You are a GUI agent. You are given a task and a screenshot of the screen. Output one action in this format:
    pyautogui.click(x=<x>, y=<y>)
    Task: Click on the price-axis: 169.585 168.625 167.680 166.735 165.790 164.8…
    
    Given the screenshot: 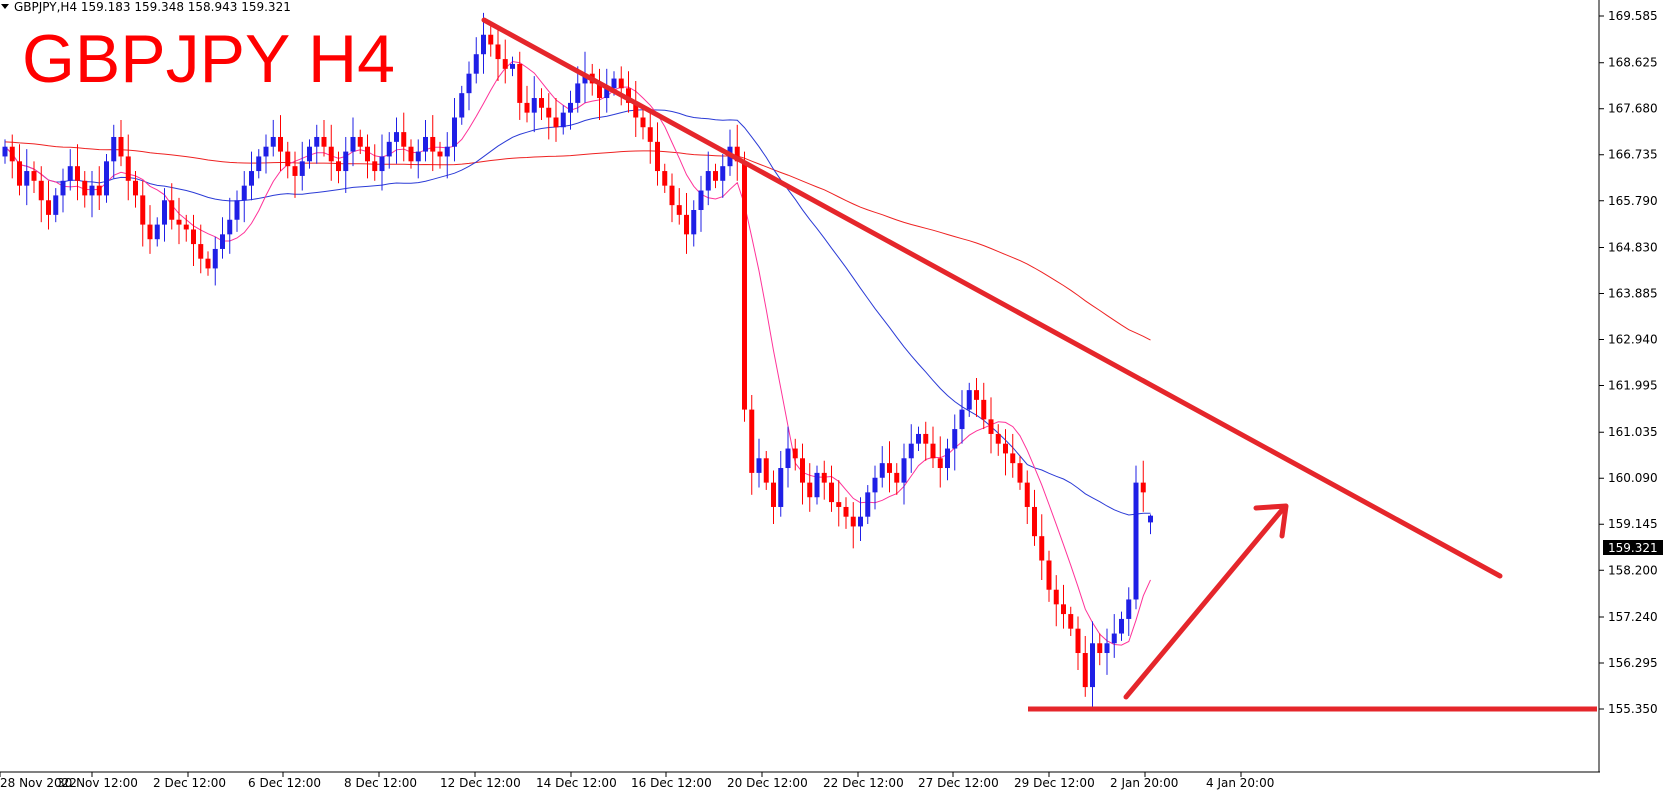 What is the action you would take?
    pyautogui.click(x=1628, y=362)
    